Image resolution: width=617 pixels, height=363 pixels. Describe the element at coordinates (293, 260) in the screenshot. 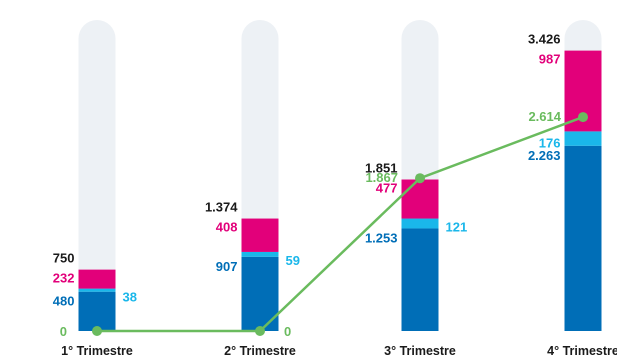

I see `data-label-series-2: 59` at that location.